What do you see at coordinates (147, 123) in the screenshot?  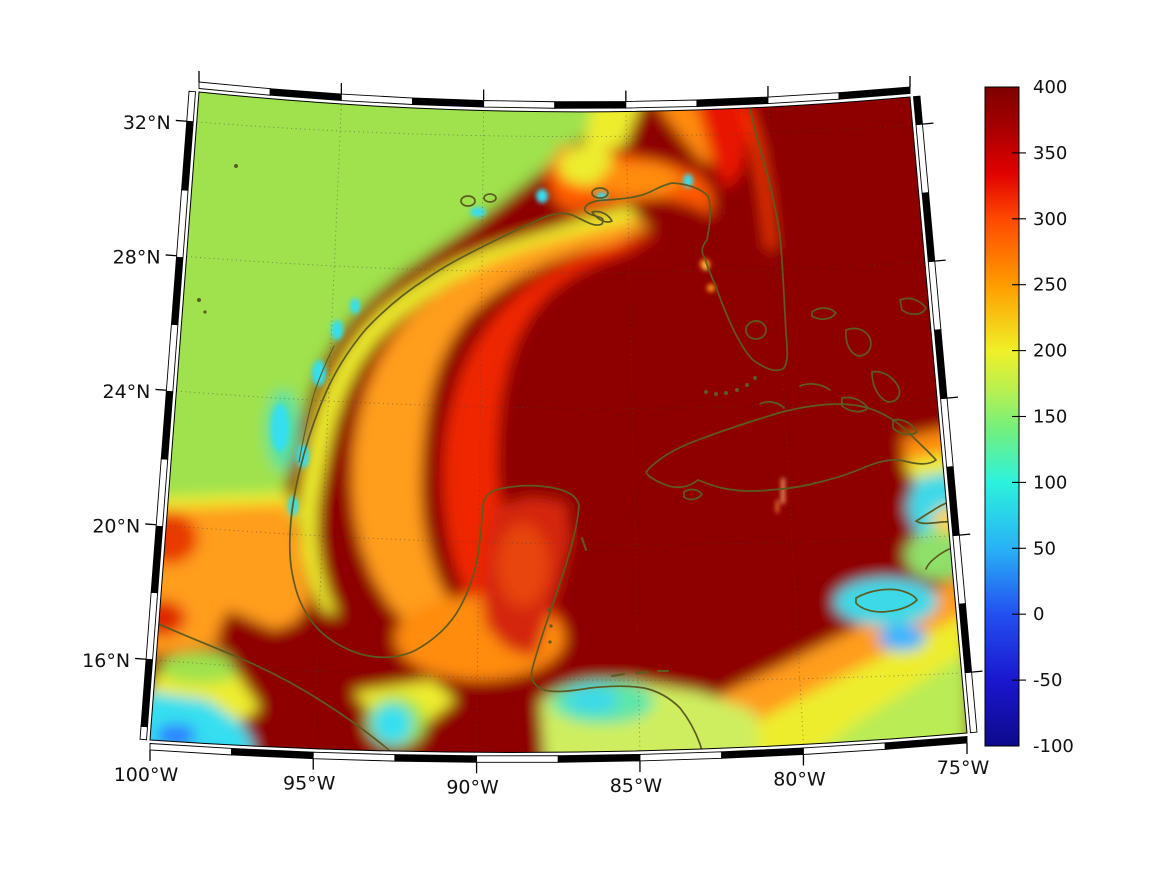 I see `y-tick-label: 32°N` at bounding box center [147, 123].